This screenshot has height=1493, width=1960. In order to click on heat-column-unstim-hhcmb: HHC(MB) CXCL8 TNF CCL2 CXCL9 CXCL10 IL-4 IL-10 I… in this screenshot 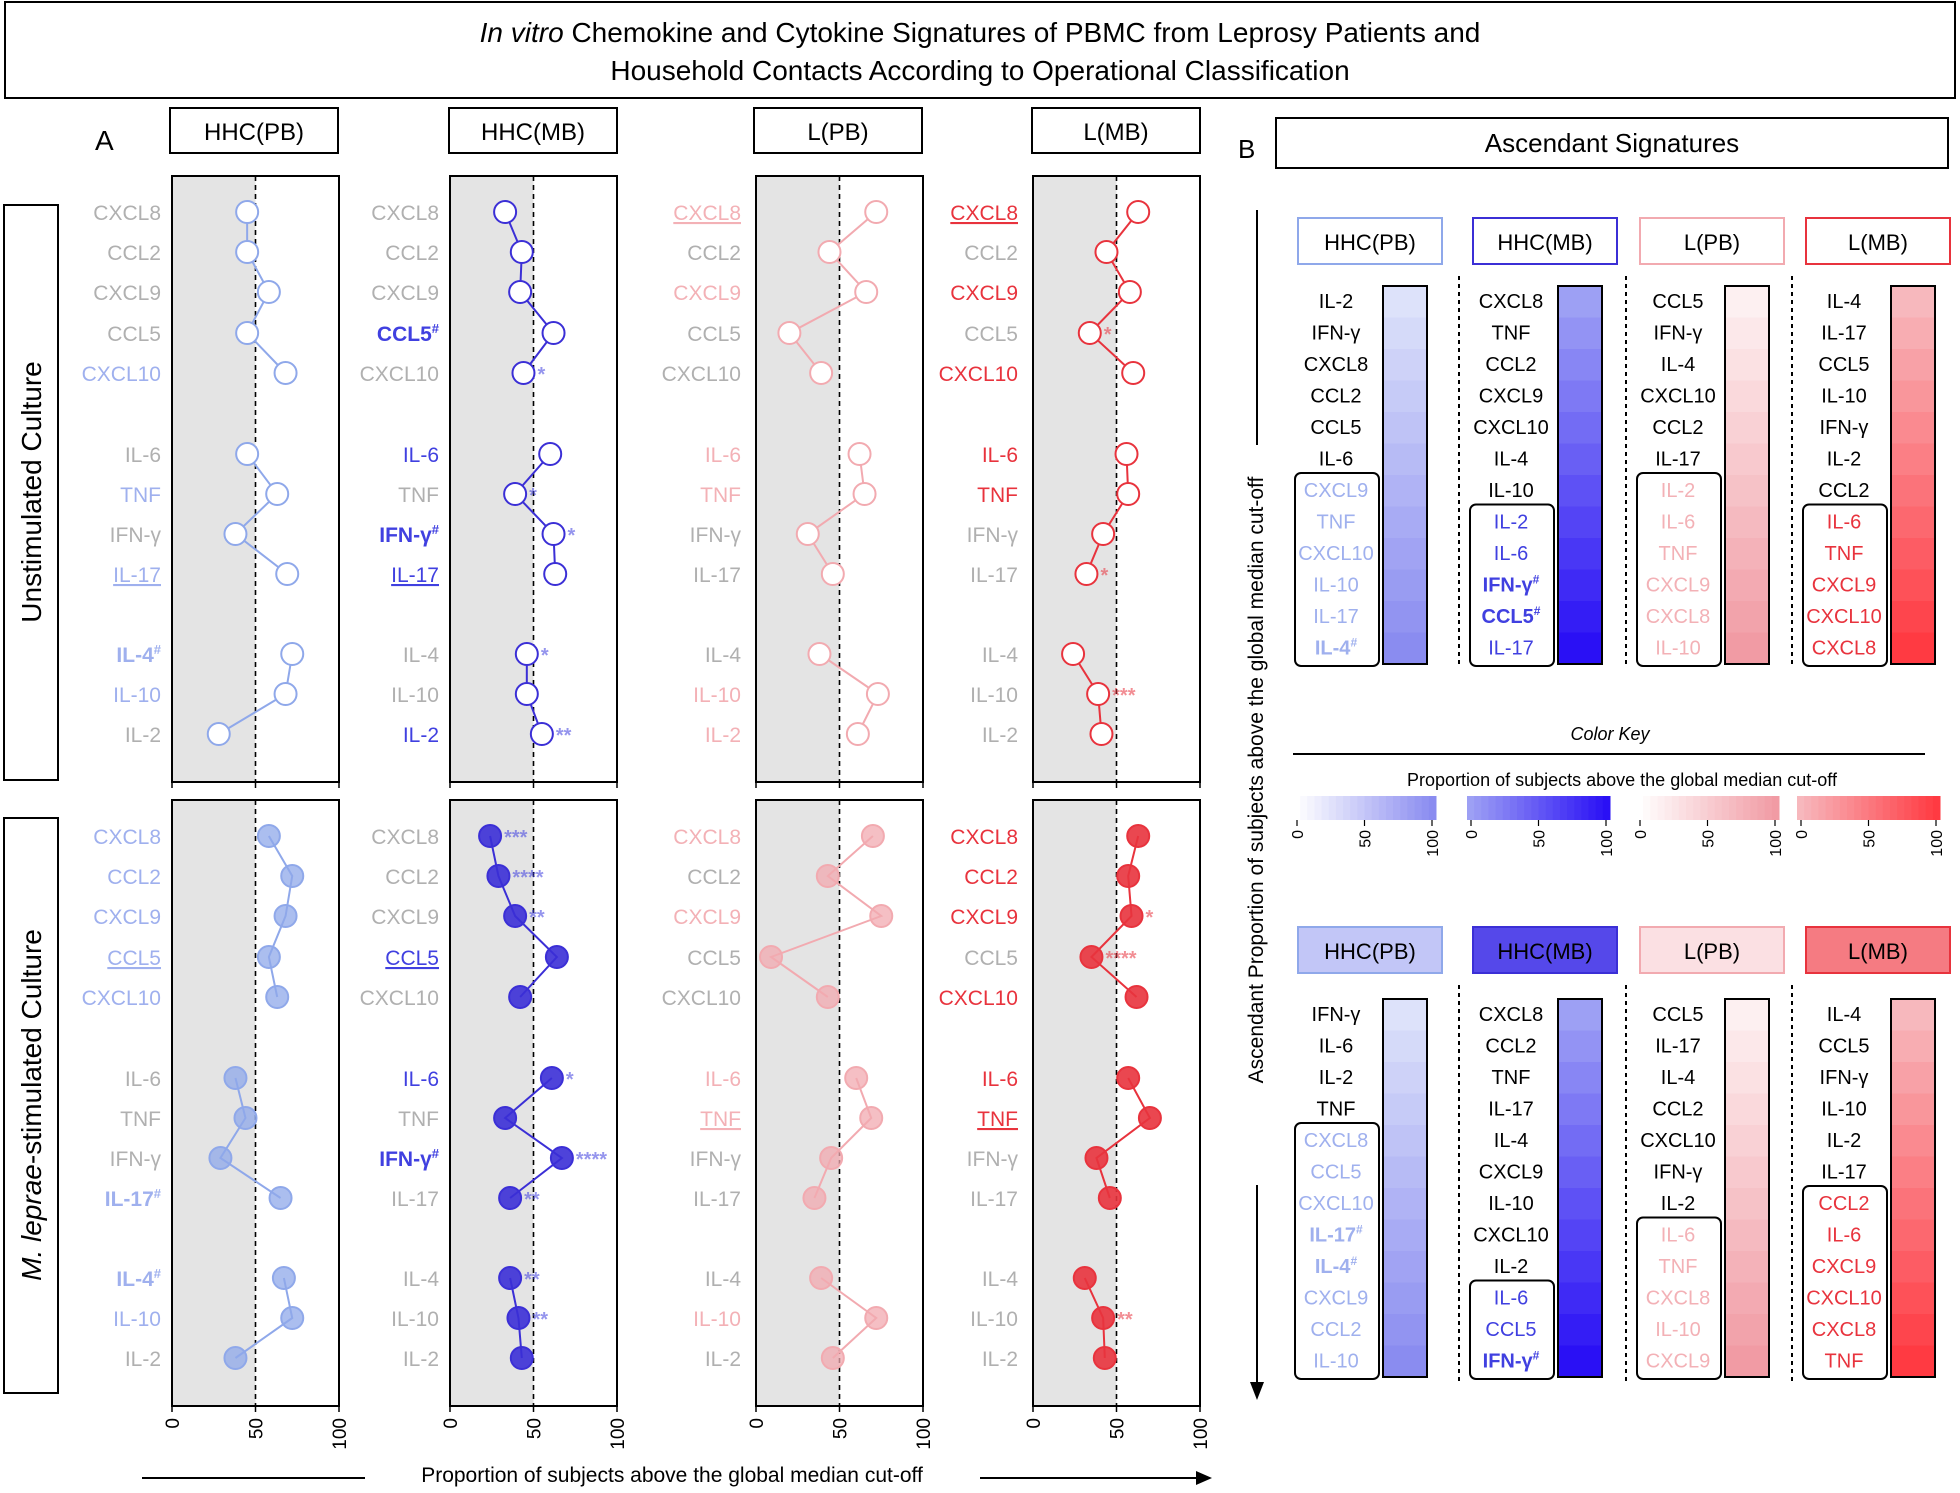, I will do `click(1538, 442)`.